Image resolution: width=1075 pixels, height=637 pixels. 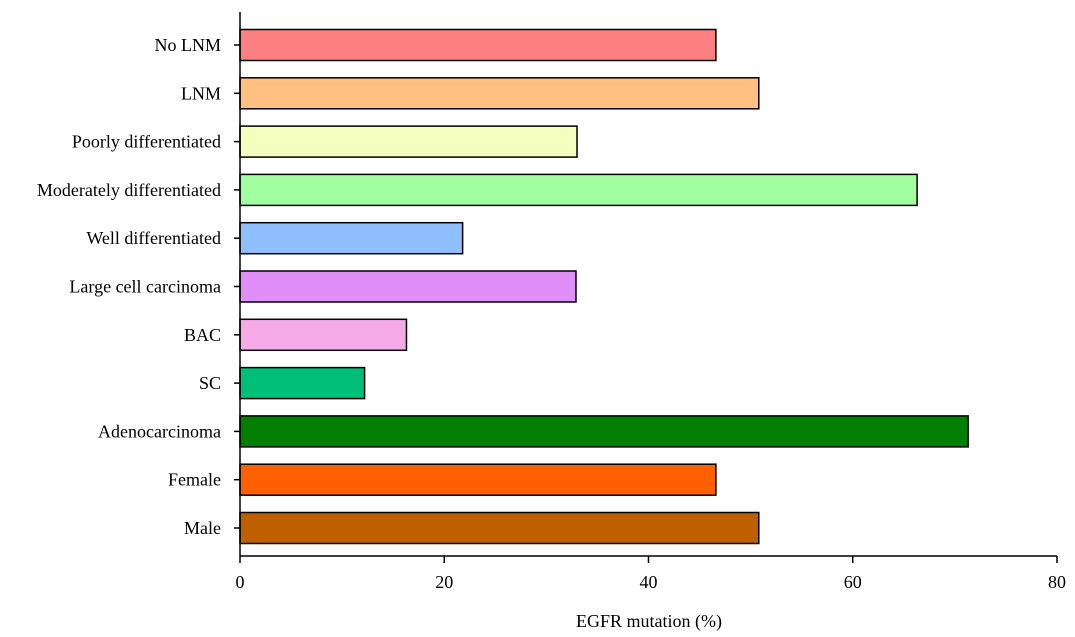 What do you see at coordinates (159, 431) in the screenshot?
I see `category-label-adenocarcinoma: Adenocarcinoma` at bounding box center [159, 431].